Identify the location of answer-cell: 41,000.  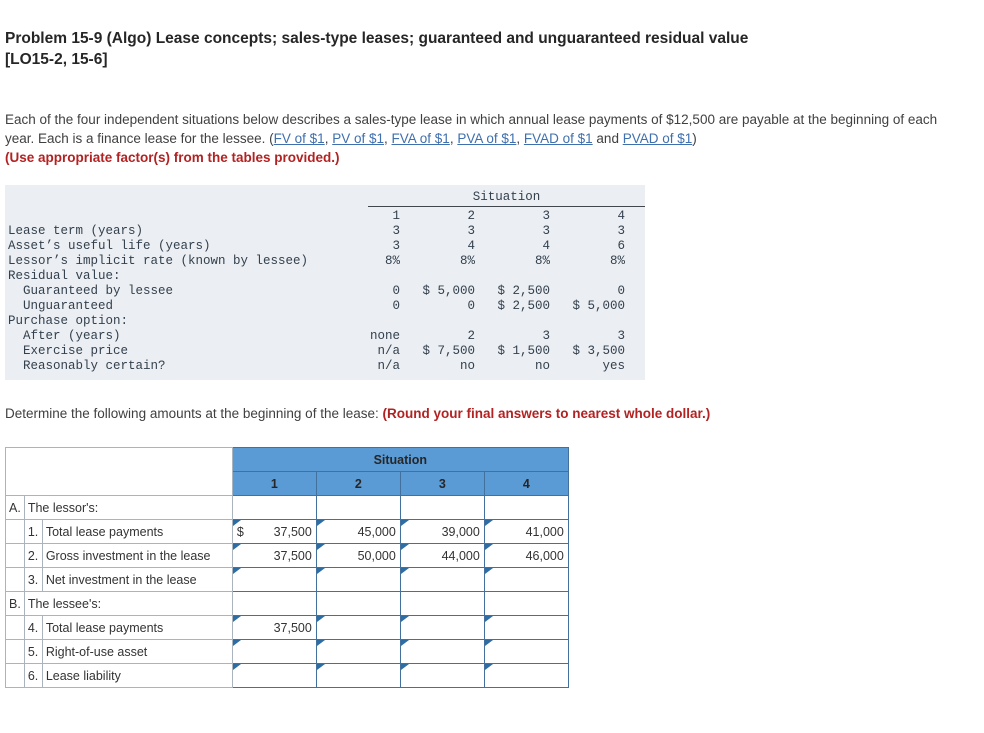
(526, 531).